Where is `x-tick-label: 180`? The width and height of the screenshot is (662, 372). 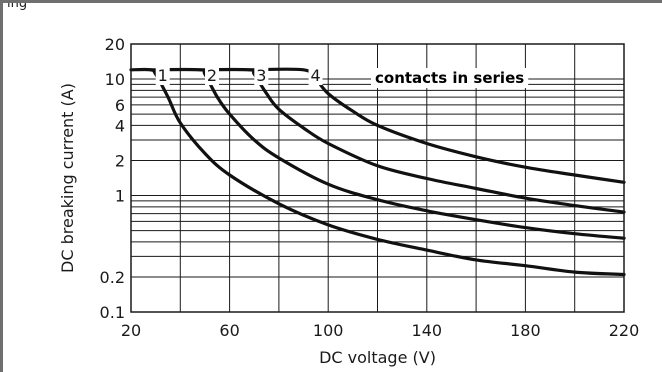
x-tick-label: 180 is located at coordinates (525, 330).